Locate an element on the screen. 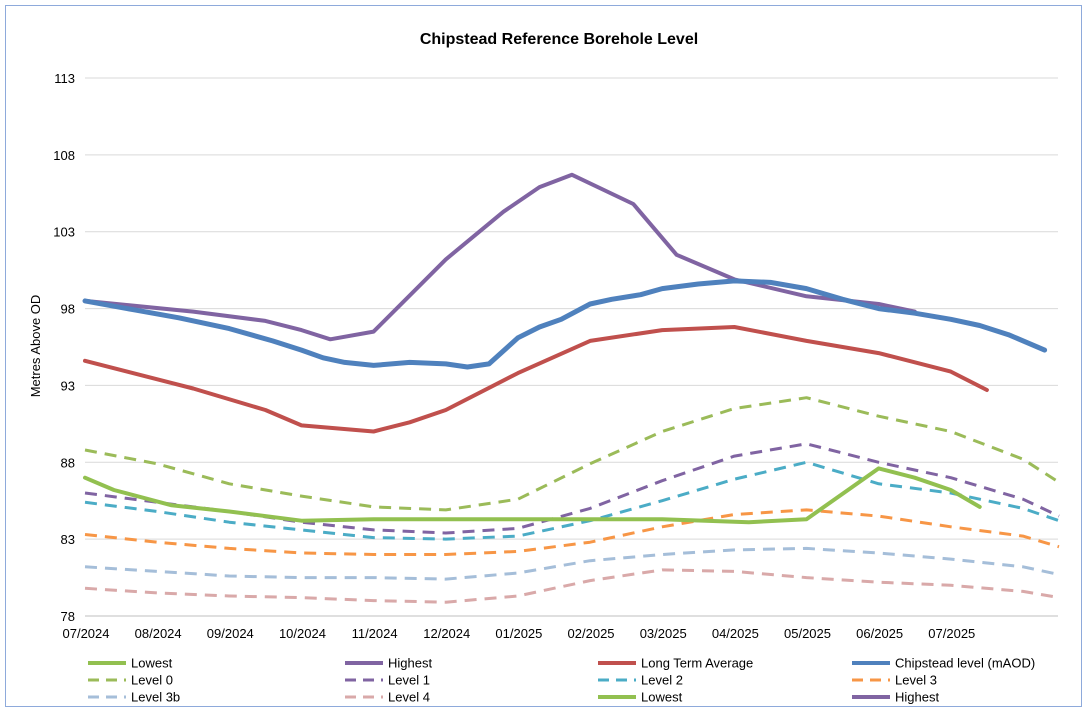  x-tick-label: 08/2024 is located at coordinates (158, 633).